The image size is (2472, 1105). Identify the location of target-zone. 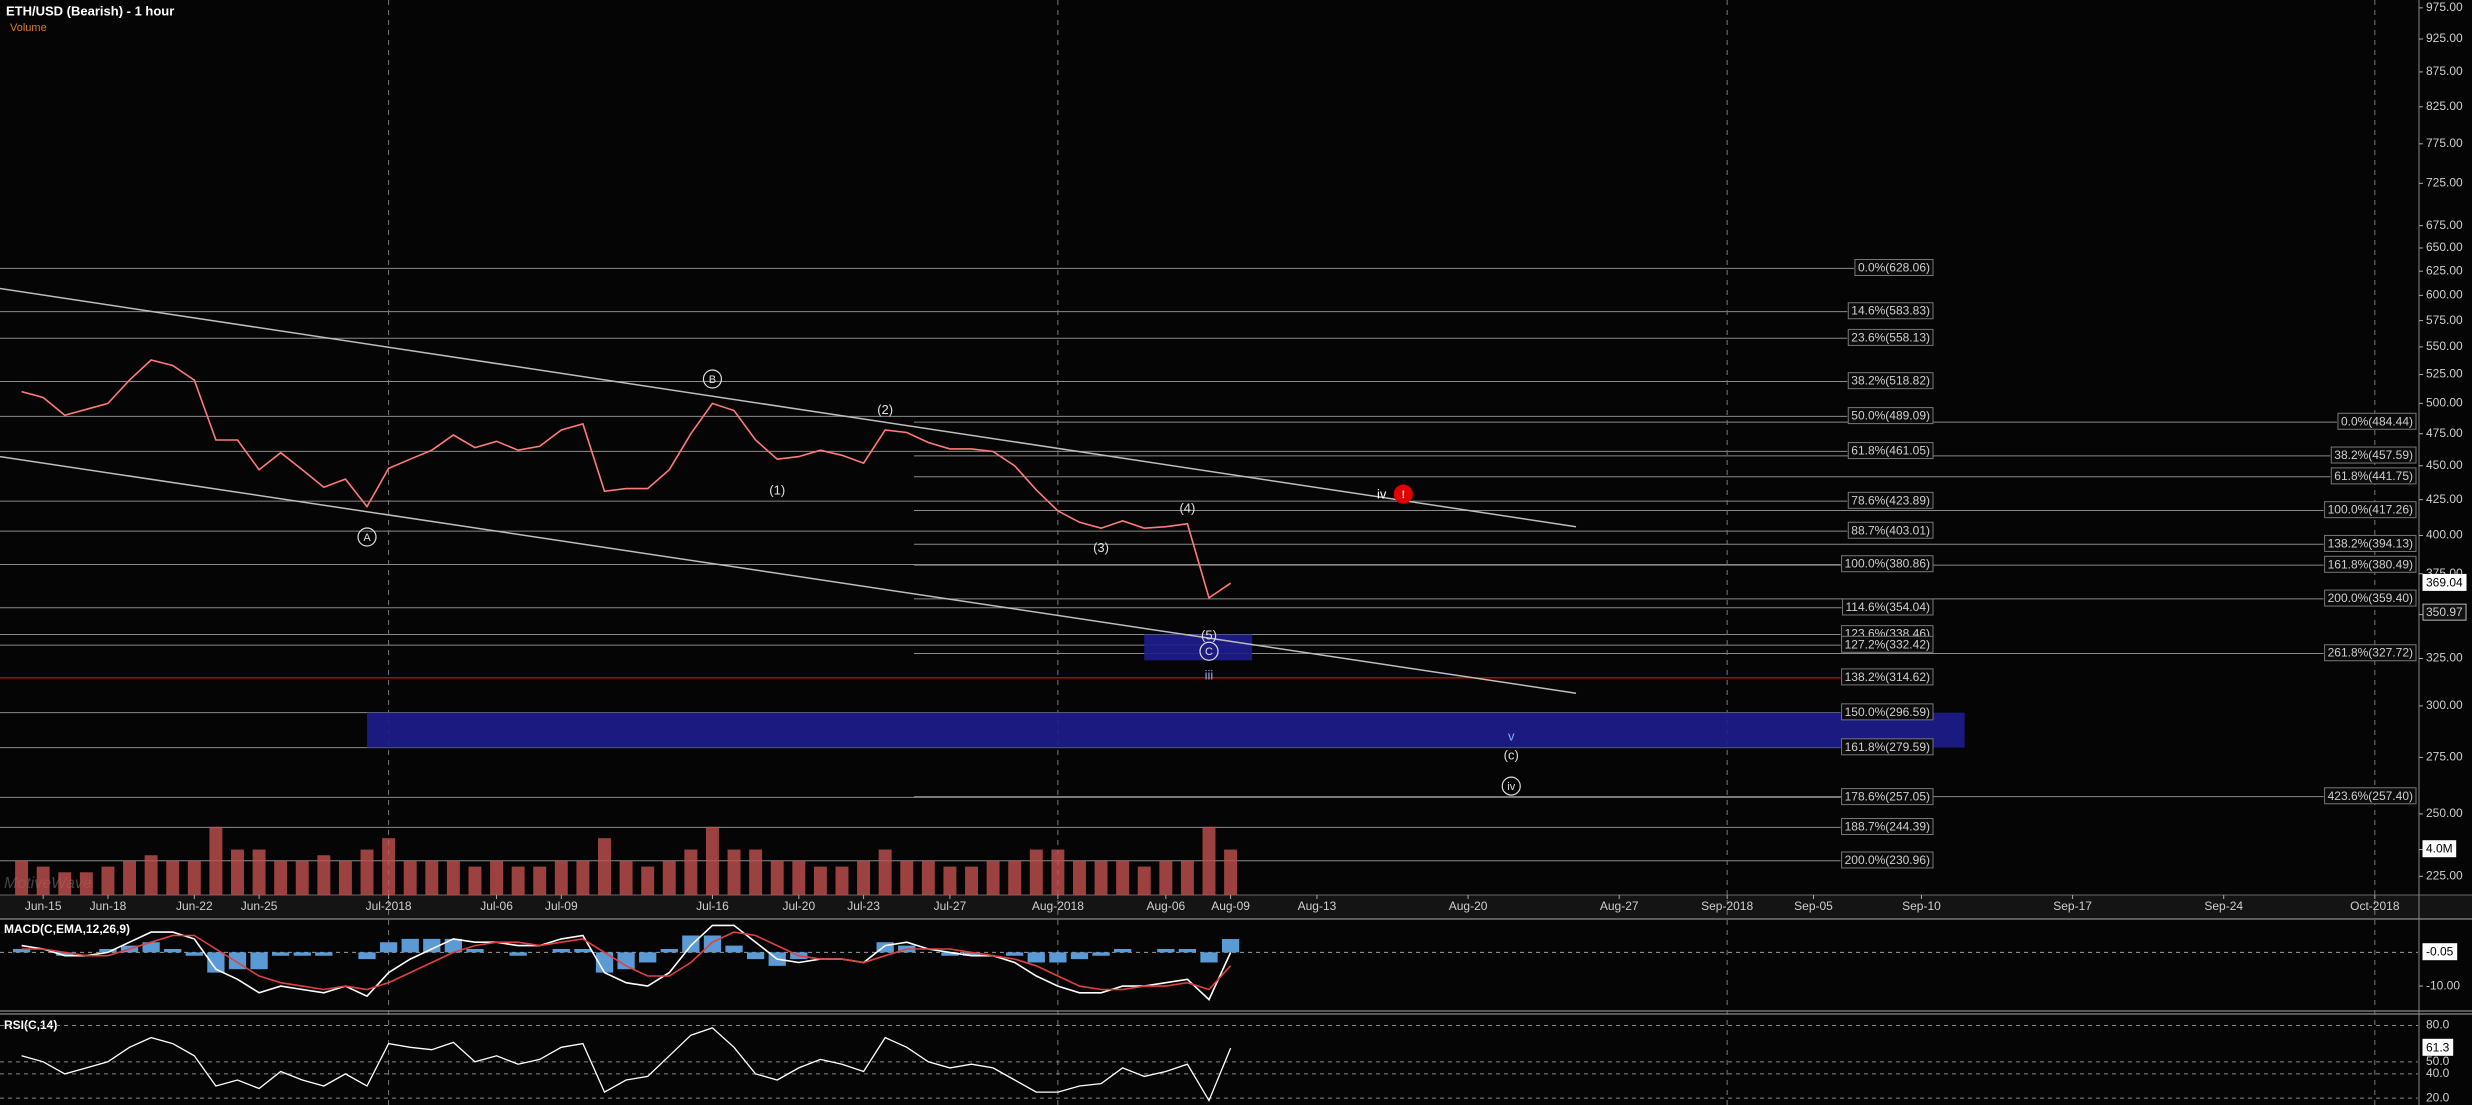
(1198, 647).